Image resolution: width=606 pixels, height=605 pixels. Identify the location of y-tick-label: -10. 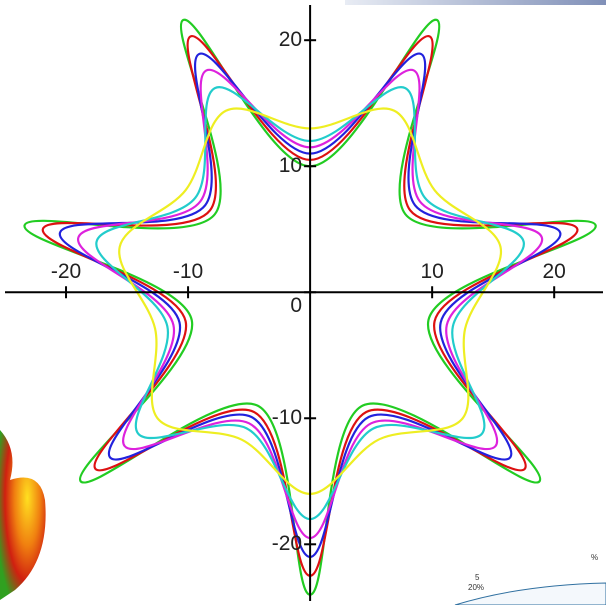
(287, 417).